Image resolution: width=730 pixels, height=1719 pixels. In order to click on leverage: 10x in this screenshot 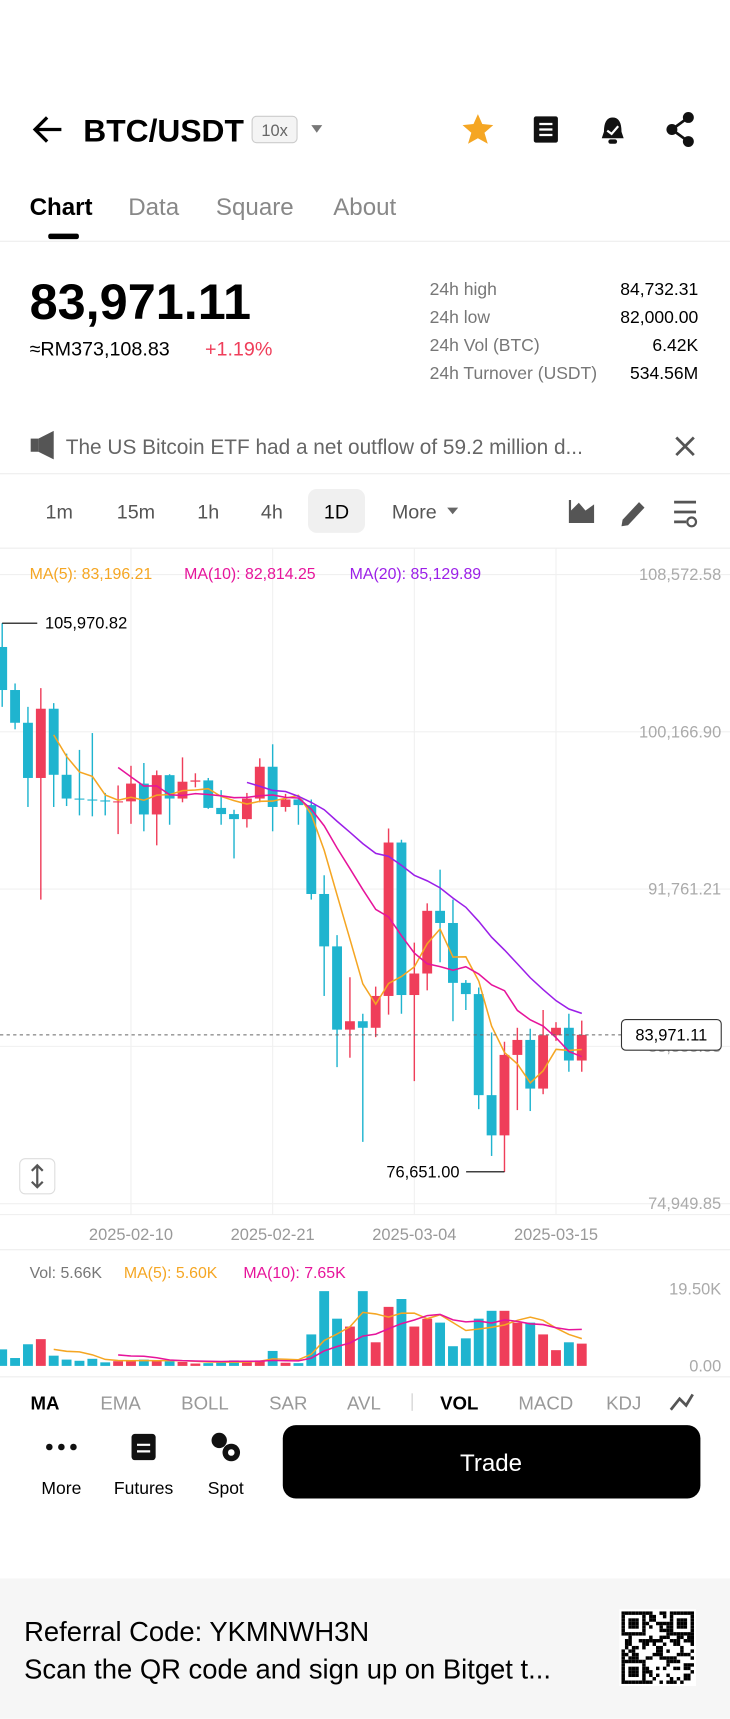, I will do `click(274, 131)`.